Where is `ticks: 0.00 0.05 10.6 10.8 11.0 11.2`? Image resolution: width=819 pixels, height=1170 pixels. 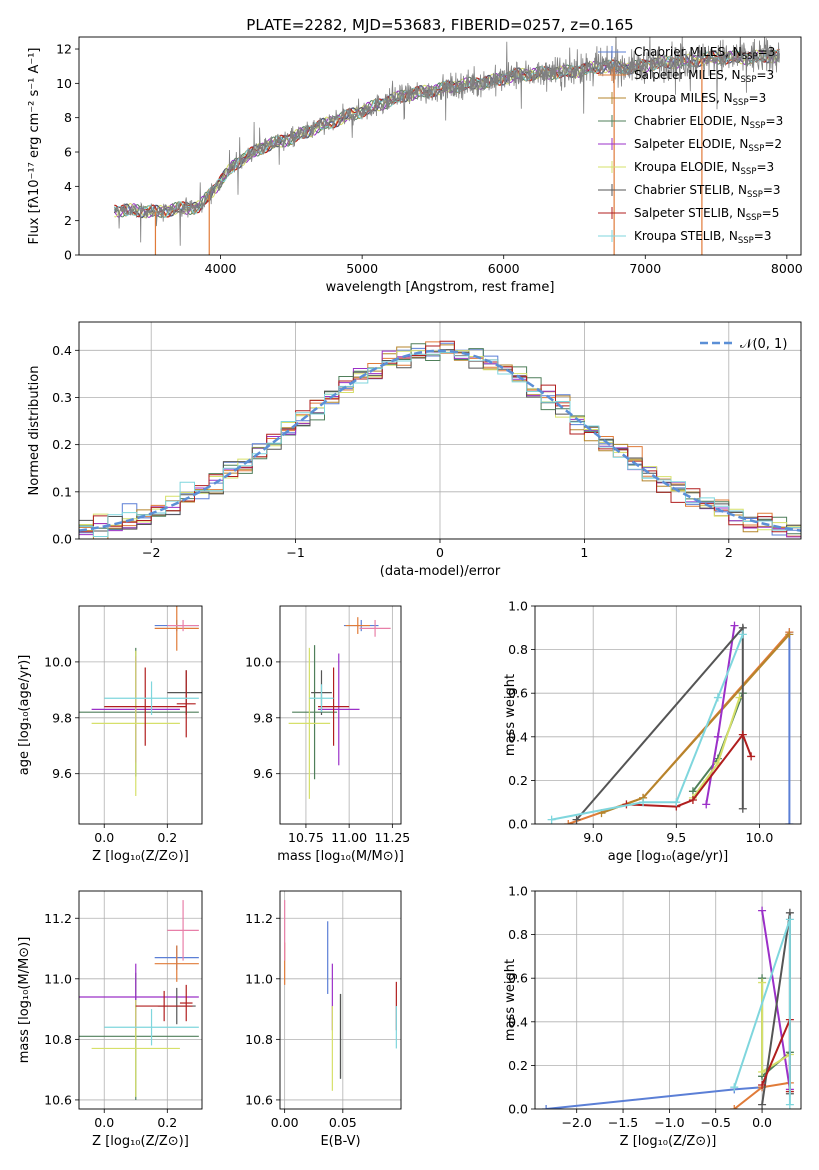
ticks: 0.00 0.05 10.6 10.8 11.0 11.2 is located at coordinates (301, 1020).